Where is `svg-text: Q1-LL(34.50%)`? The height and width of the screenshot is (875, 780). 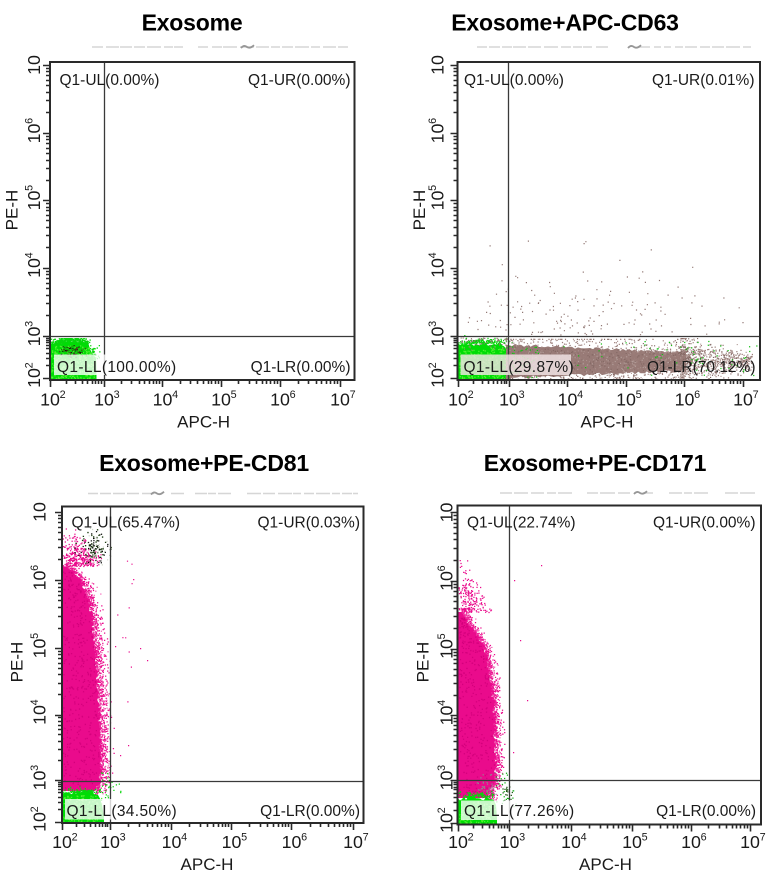 svg-text: Q1-LL(34.50%) is located at coordinates (122, 811).